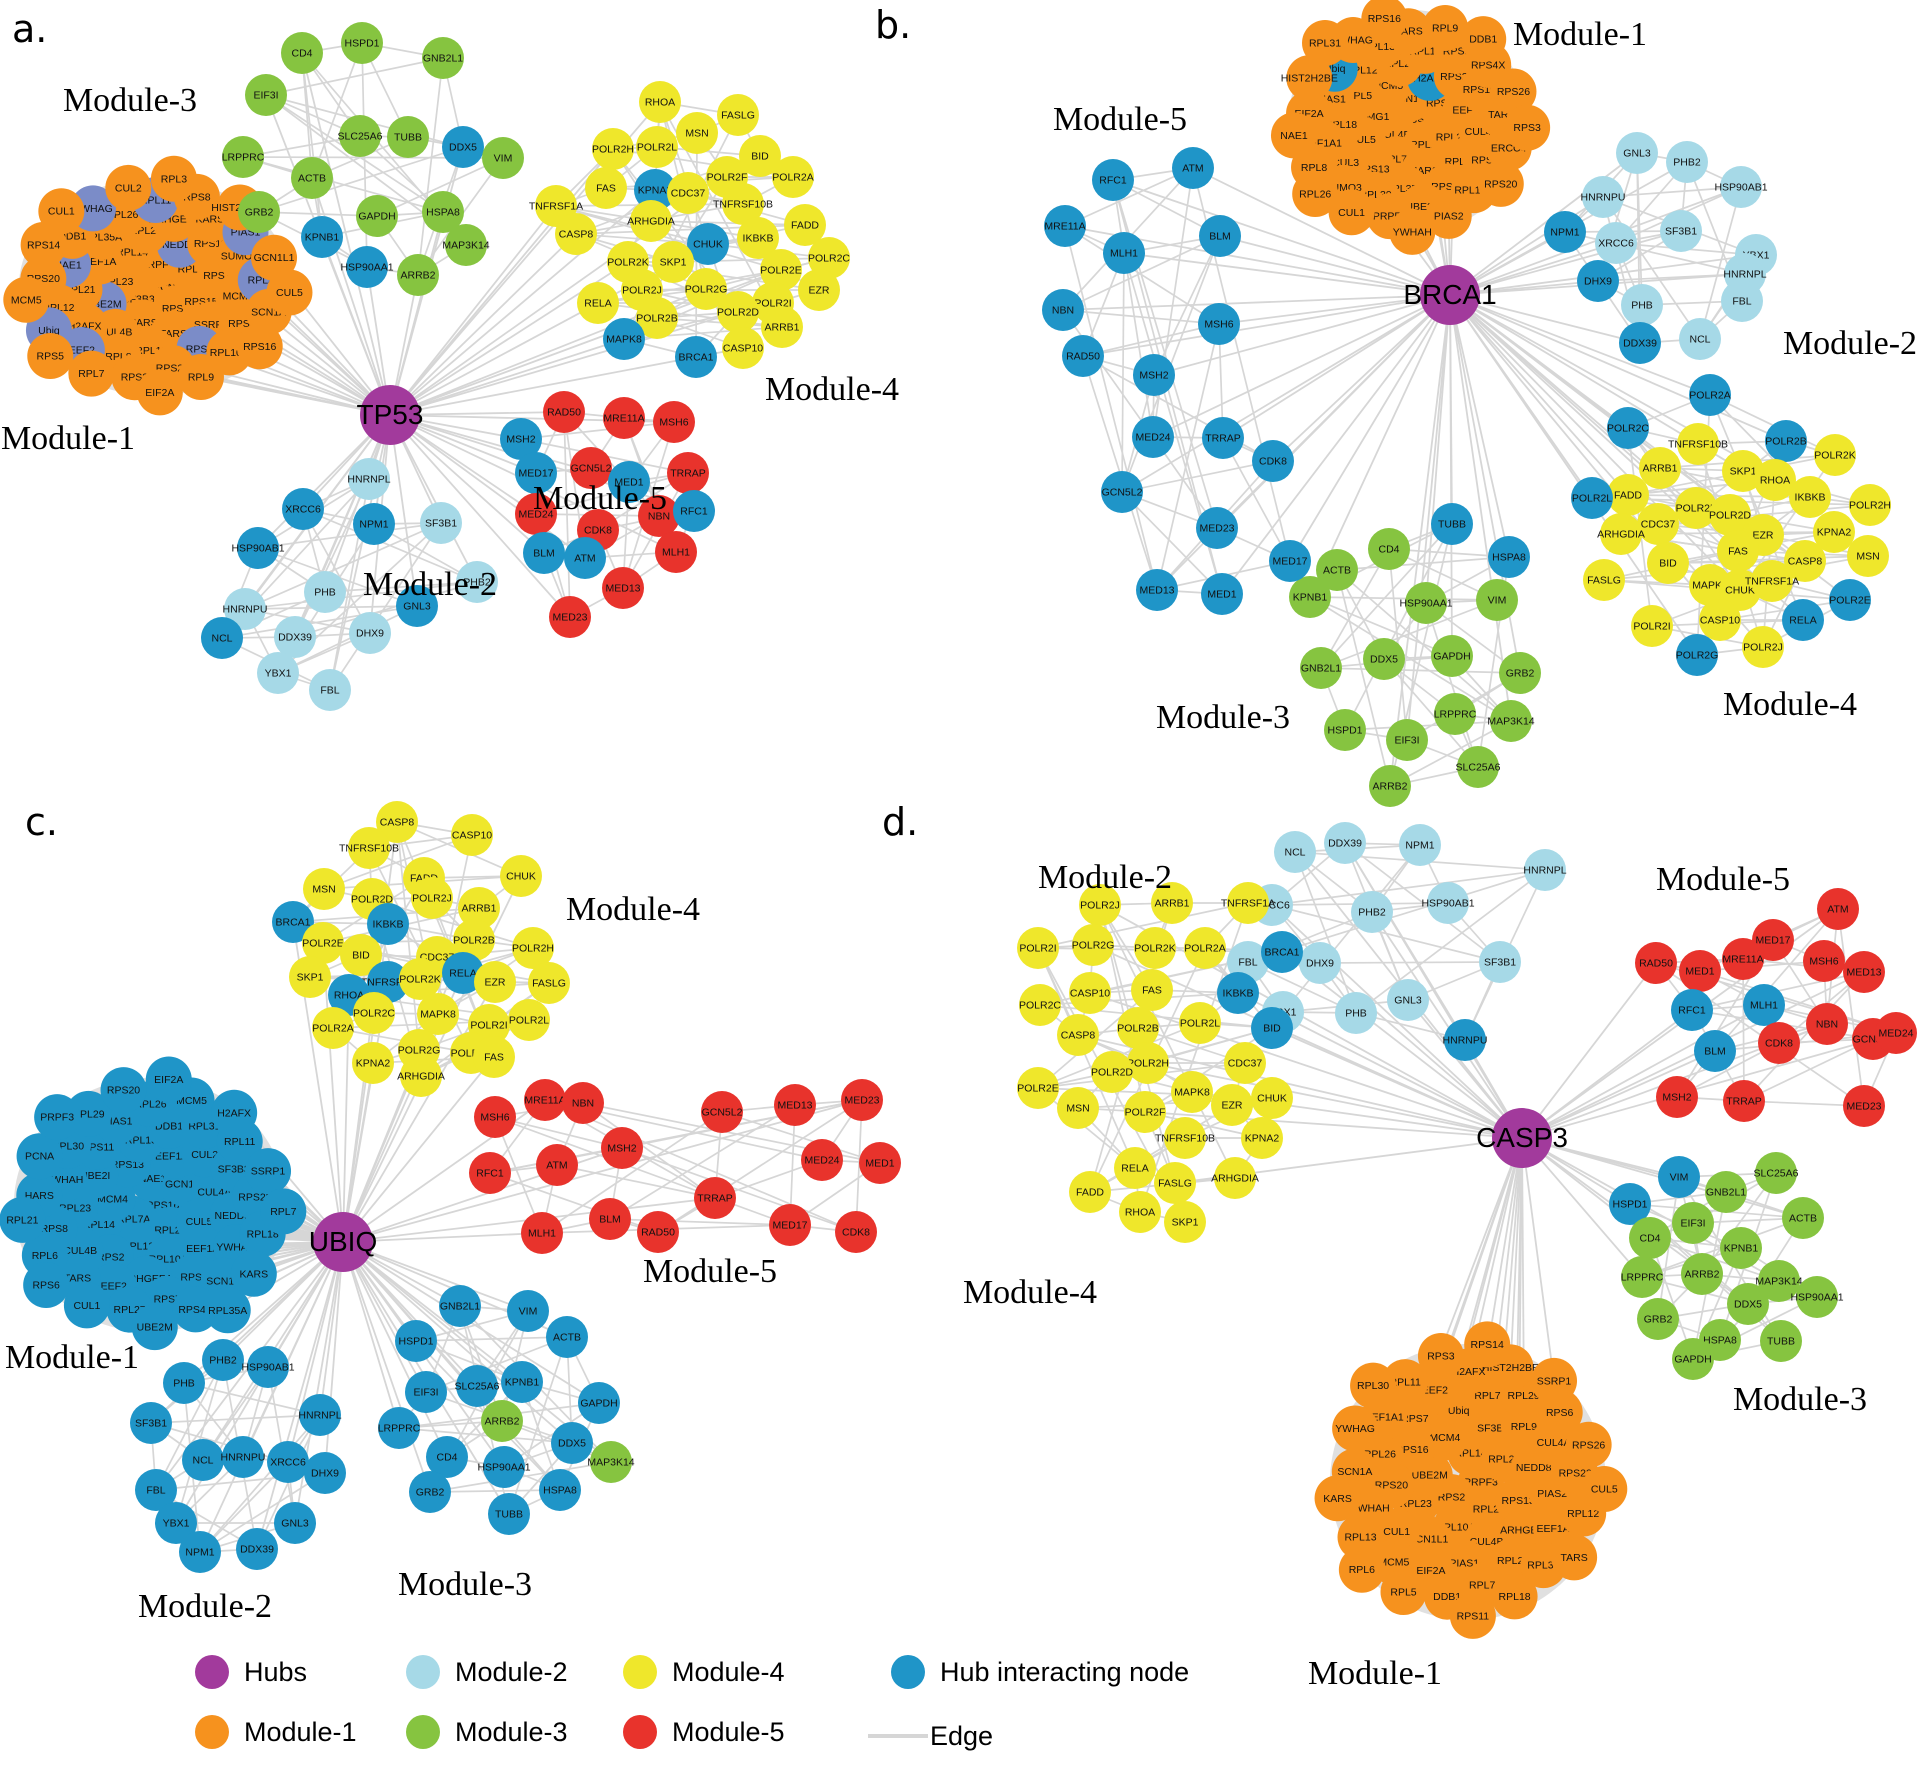  What do you see at coordinates (528, 1311) in the screenshot?
I see `node-vim` at bounding box center [528, 1311].